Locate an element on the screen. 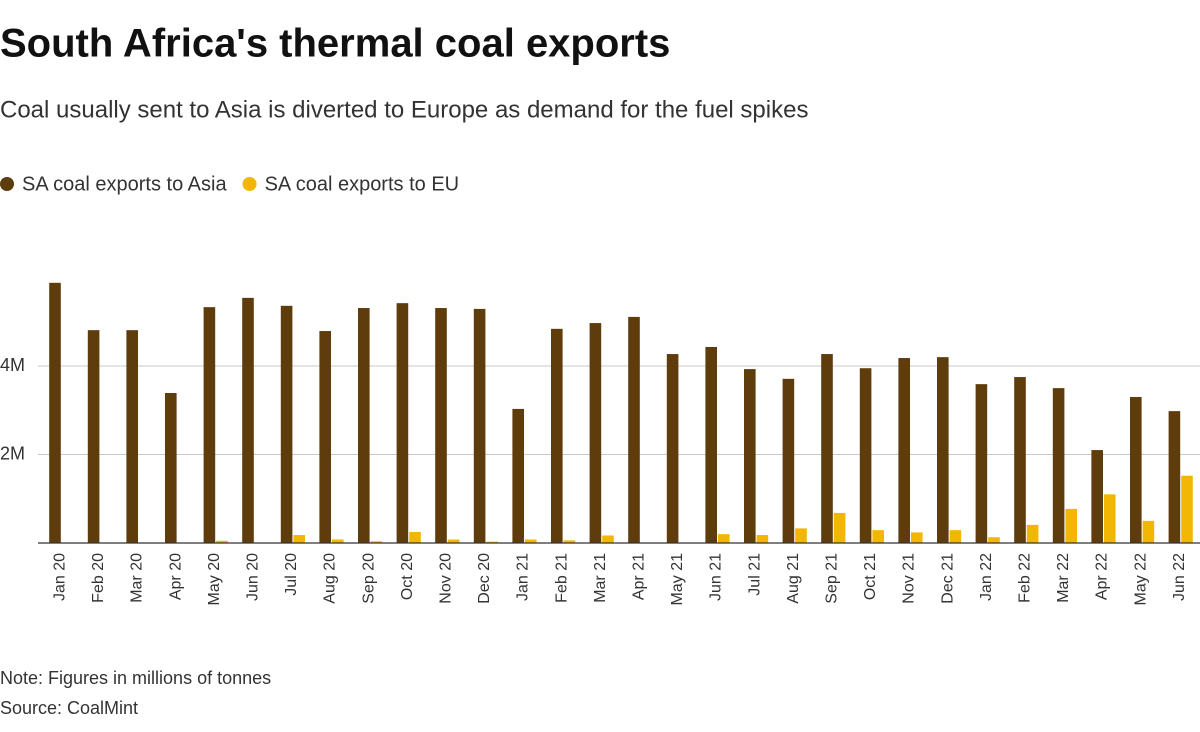 Image resolution: width=1200 pixels, height=732 pixels. x-tick-label: Jun 20 is located at coordinates (253, 577).